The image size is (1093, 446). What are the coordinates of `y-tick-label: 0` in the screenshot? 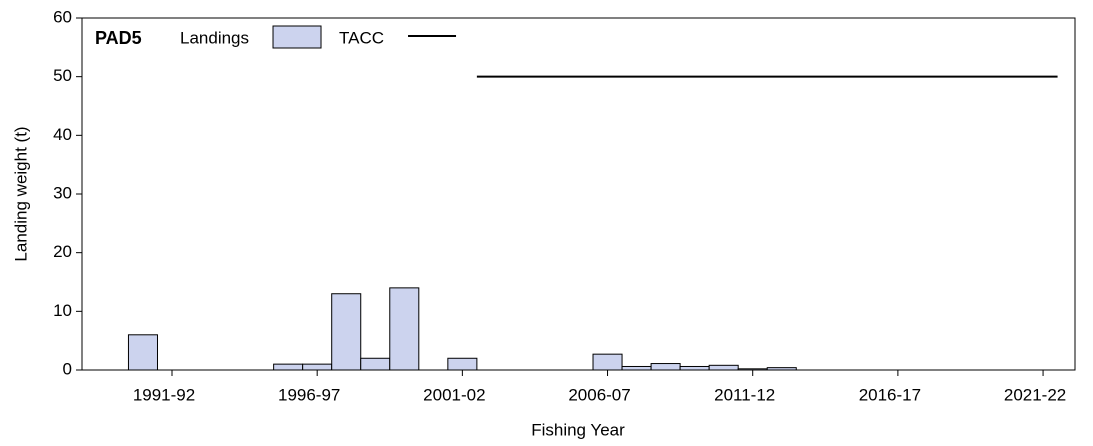 It's located at (67, 368).